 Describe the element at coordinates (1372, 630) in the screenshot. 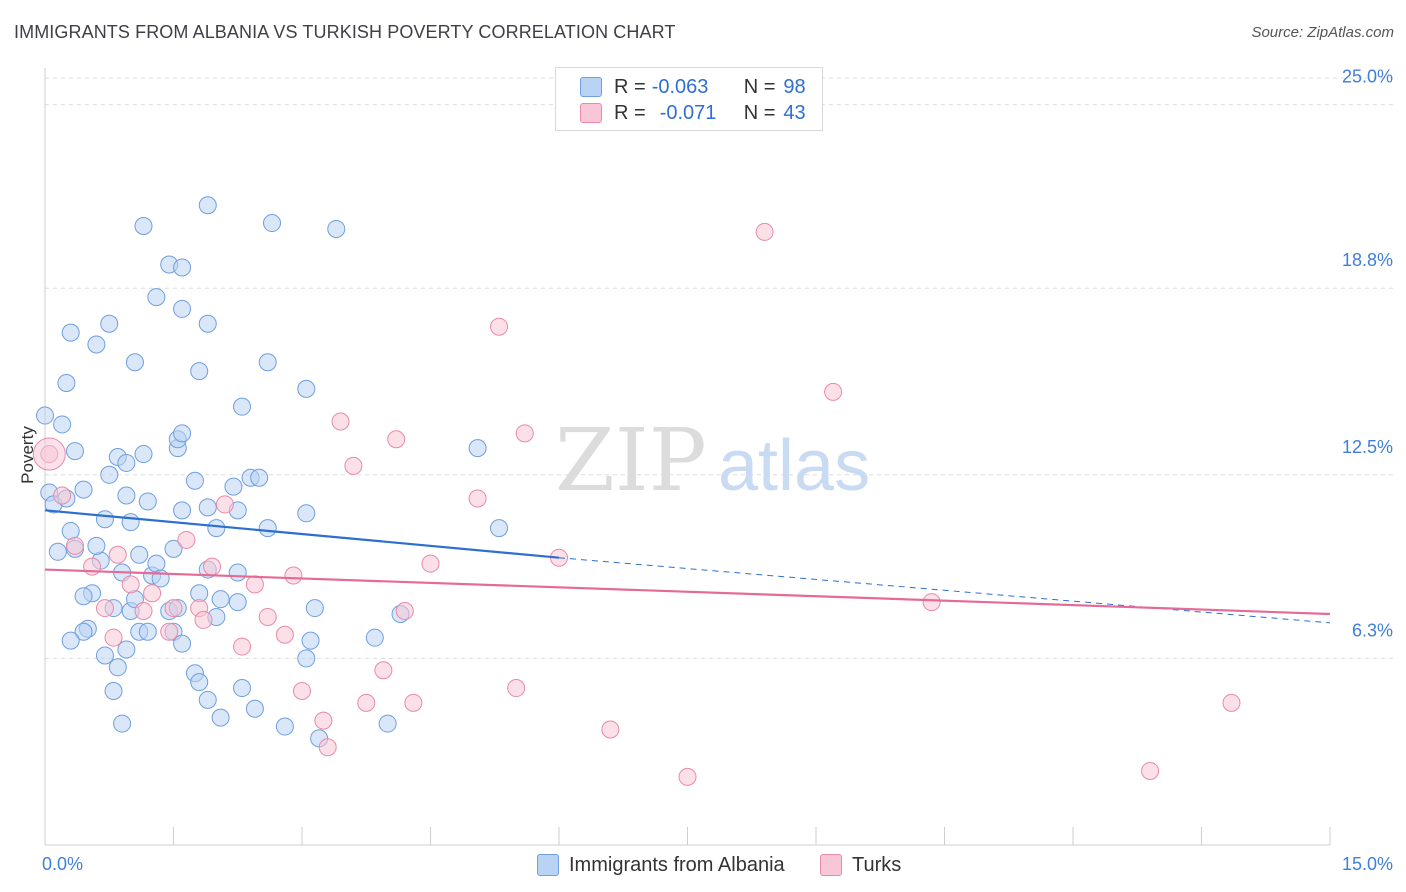

I see `y-tick-label: 6.3%` at that location.